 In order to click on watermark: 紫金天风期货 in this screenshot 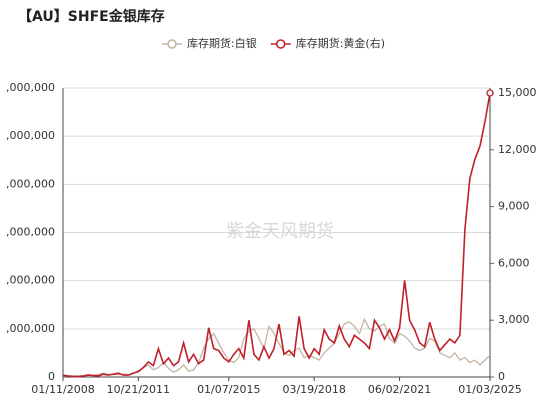, I will do `click(280, 231)`.